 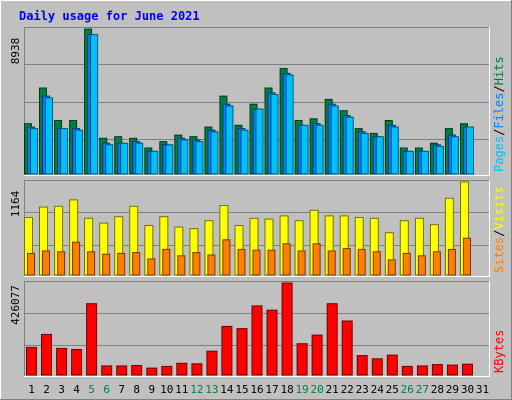 I want to click on x-tick-day-29: 29, so click(x=452, y=389).